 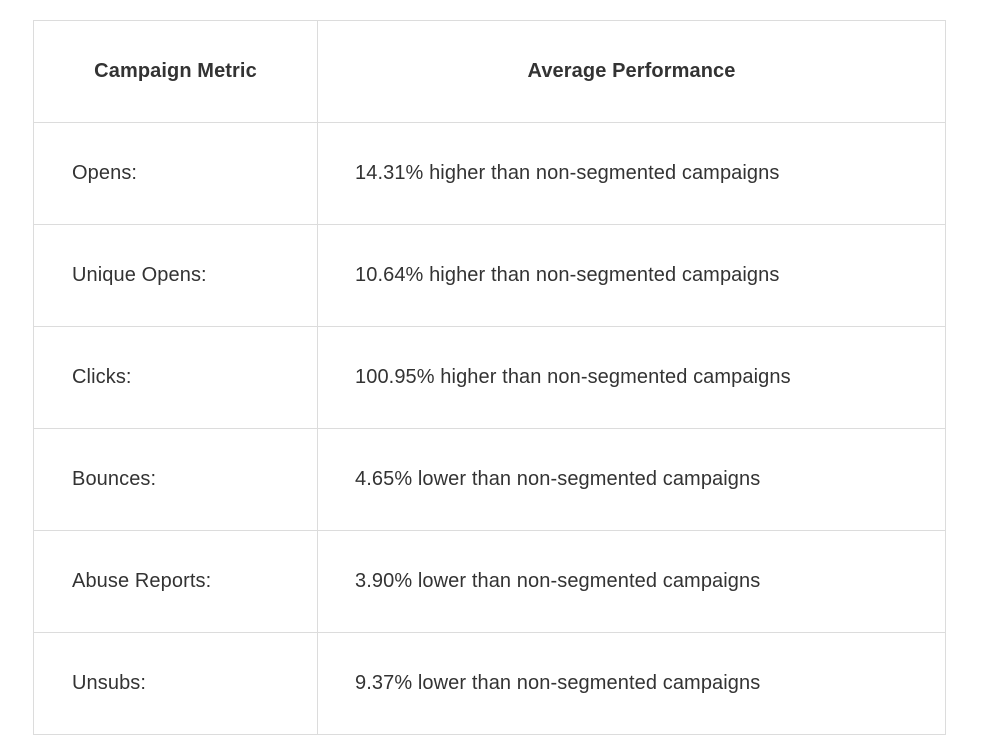 I want to click on metric-cell: Unique Opens:, so click(x=175, y=275).